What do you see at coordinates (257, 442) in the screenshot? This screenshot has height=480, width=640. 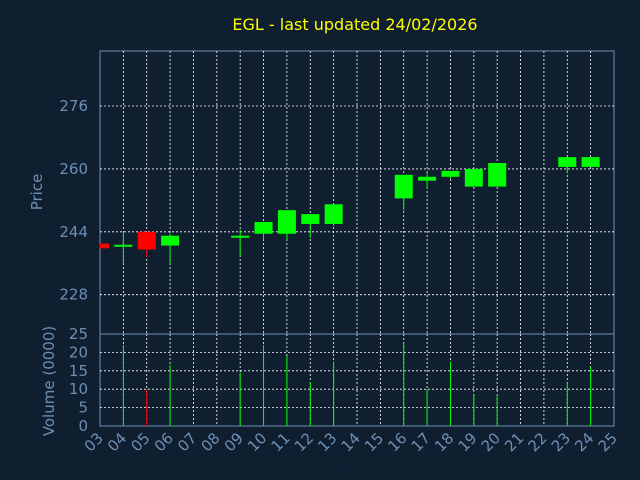 I see `x-tick-label: 10` at bounding box center [257, 442].